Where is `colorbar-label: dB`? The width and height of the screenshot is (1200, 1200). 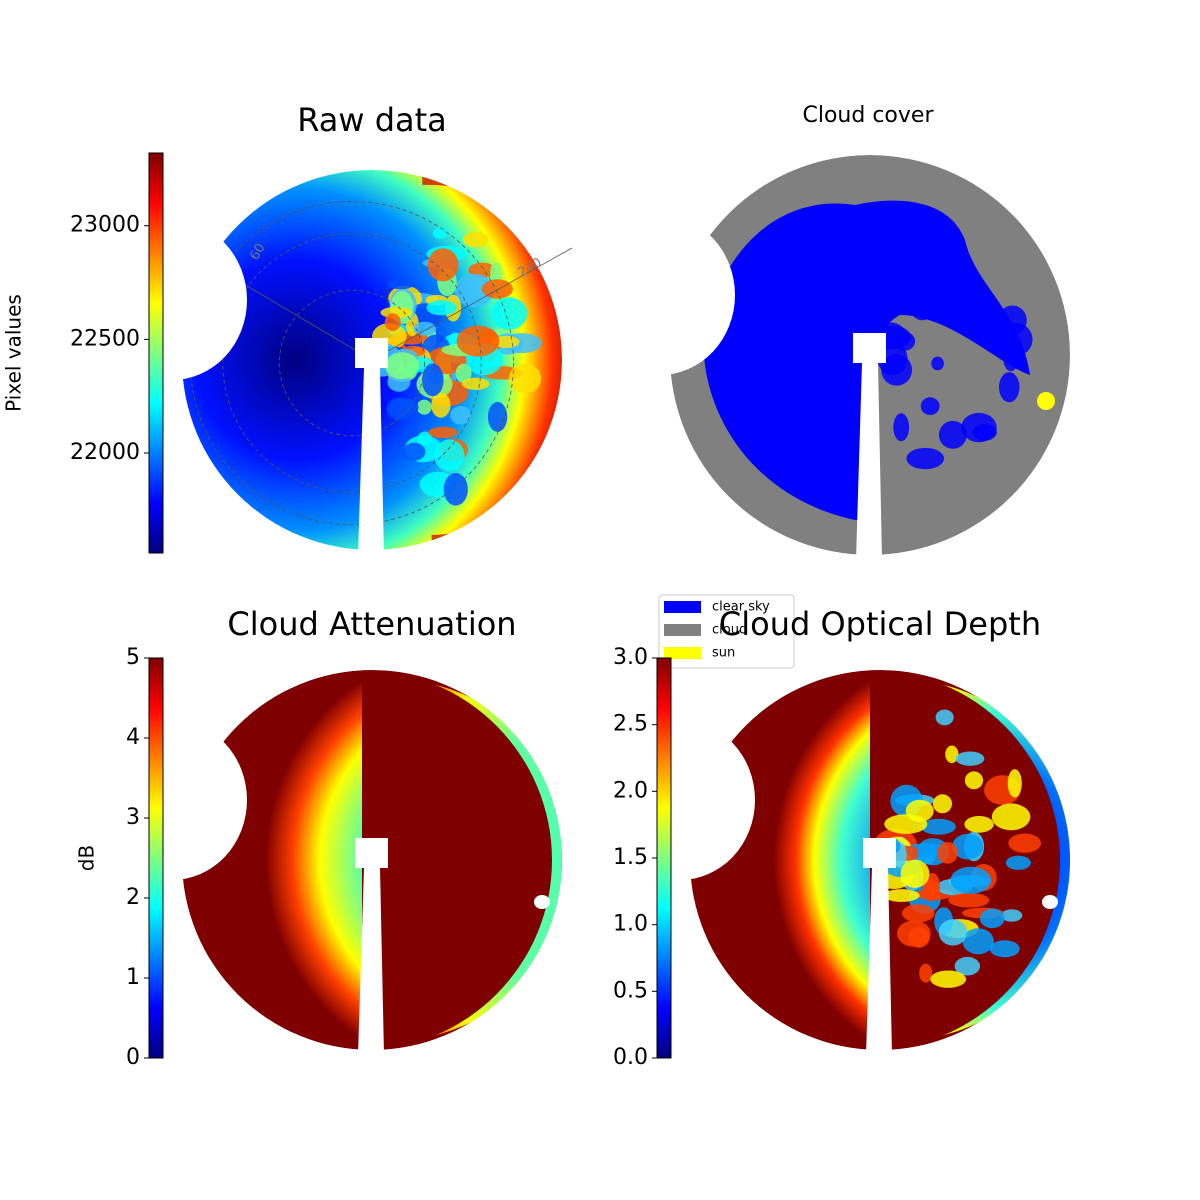
colorbar-label: dB is located at coordinates (87, 858).